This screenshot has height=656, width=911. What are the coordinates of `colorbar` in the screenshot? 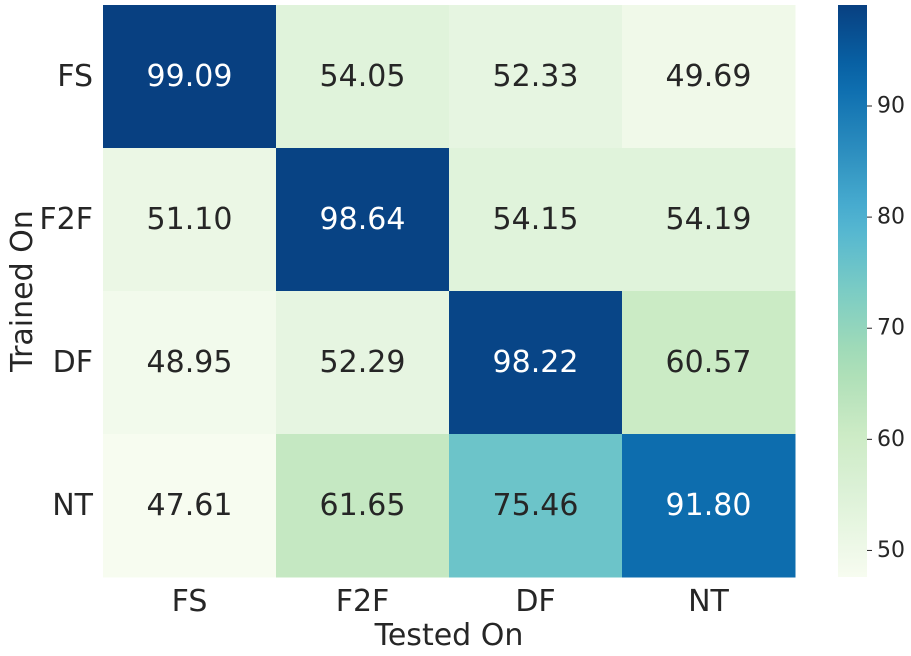 It's located at (852, 291).